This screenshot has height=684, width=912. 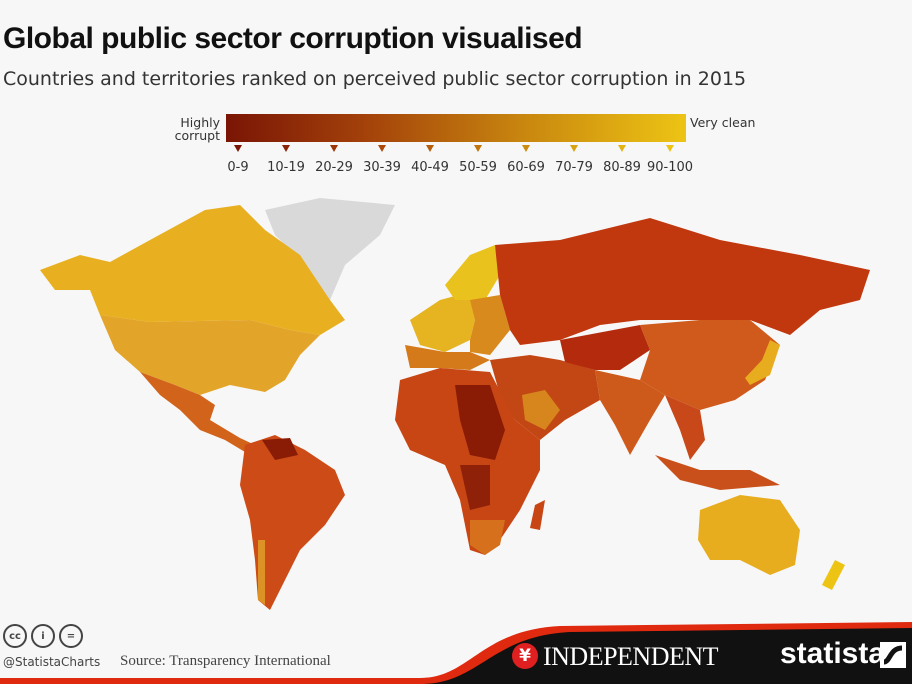 What do you see at coordinates (238, 167) in the screenshot?
I see `legend-tick-label: 0-9` at bounding box center [238, 167].